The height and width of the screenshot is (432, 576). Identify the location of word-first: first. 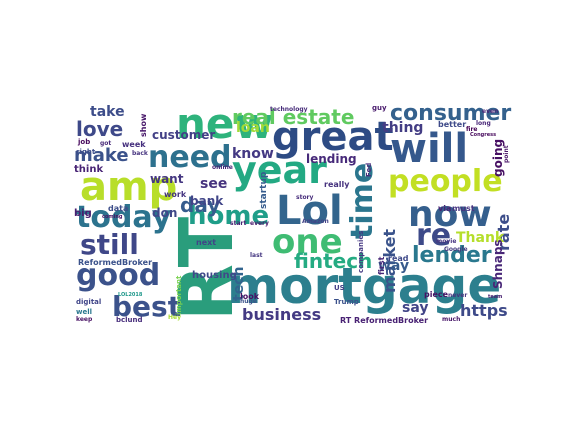
(381, 265).